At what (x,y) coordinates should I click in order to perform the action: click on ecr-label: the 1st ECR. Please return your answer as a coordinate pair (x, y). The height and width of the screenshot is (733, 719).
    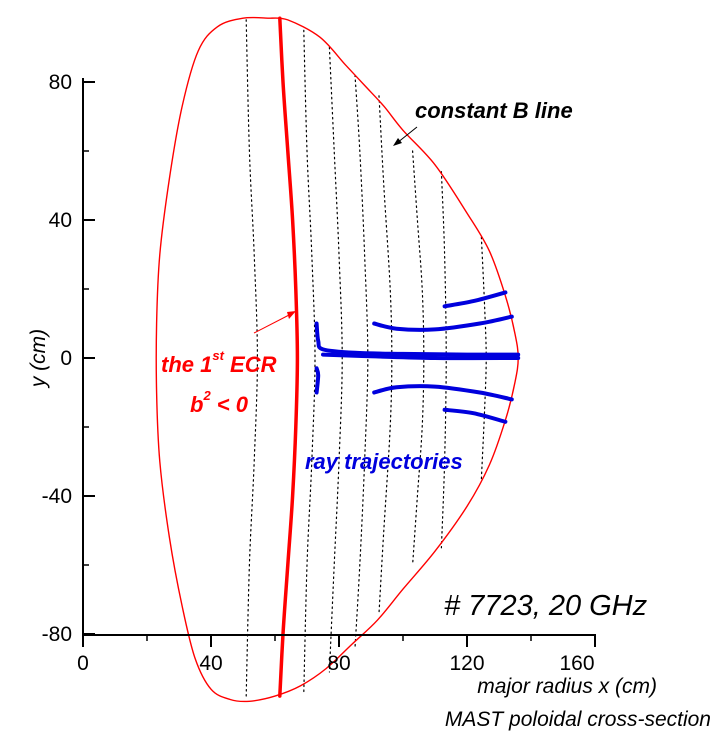
    Looking at the image, I should click on (219, 362).